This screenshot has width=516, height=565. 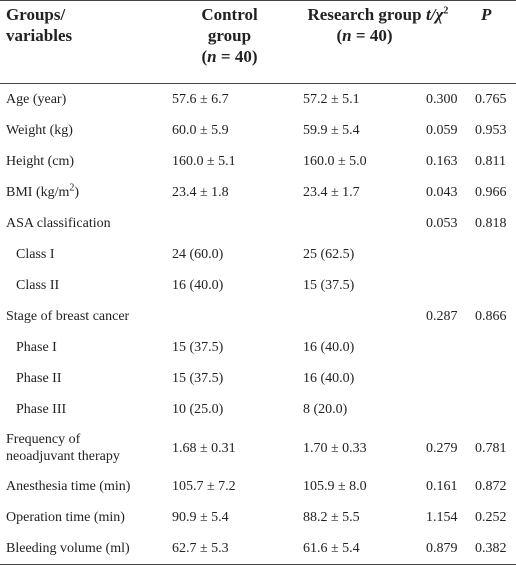 I want to click on row-label: Class II, so click(x=85, y=285).